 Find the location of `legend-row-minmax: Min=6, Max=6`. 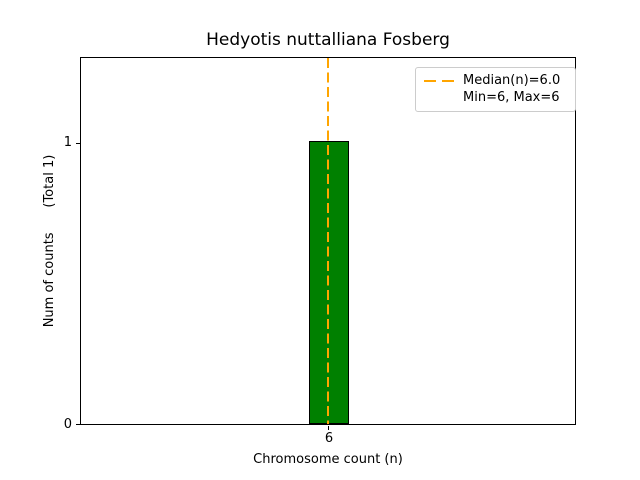

legend-row-minmax: Min=6, Max=6 is located at coordinates (495, 97).